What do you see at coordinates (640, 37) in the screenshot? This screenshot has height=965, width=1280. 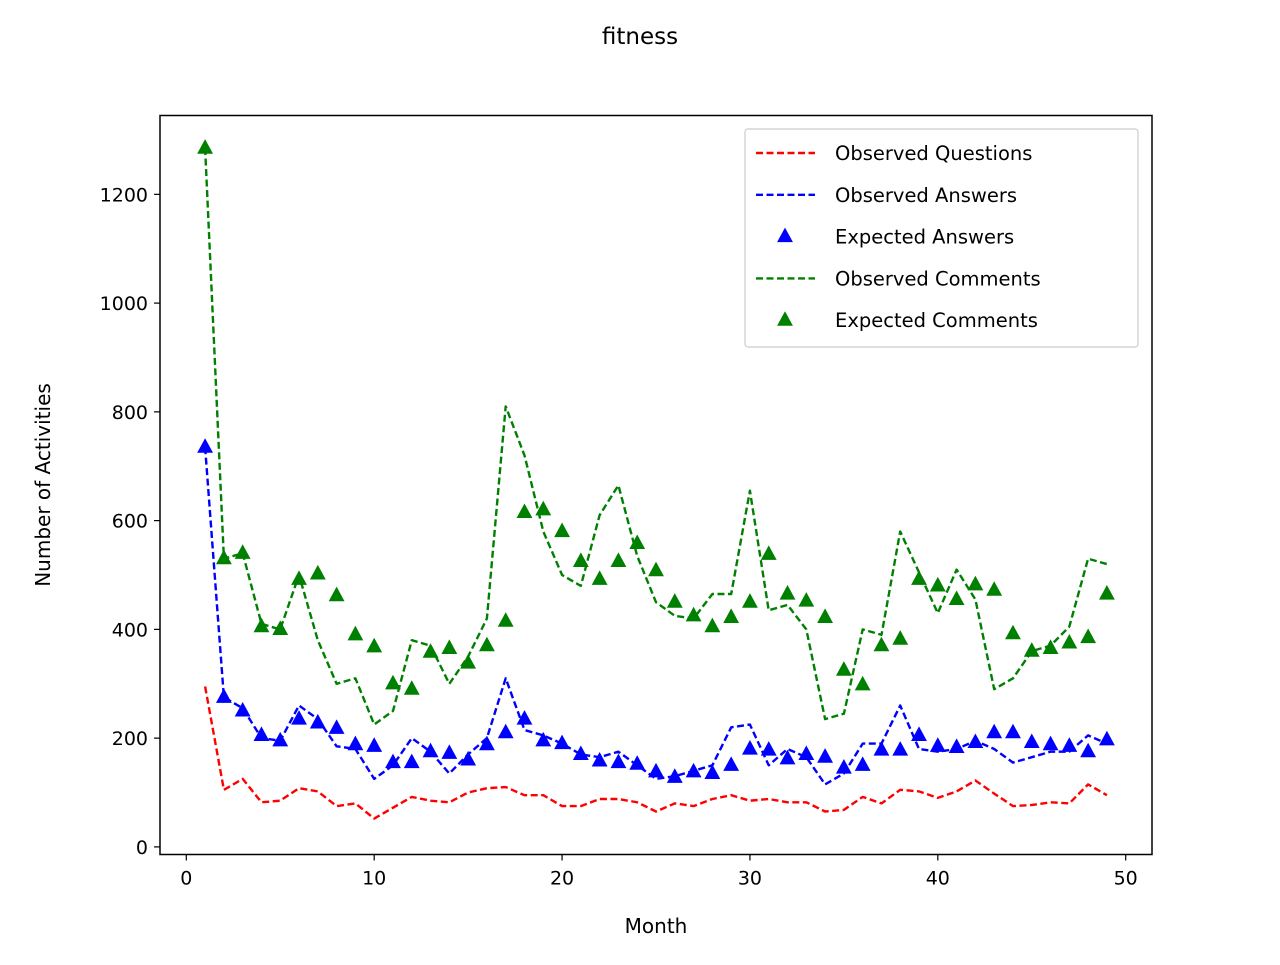 I see `chart-title: fitness` at bounding box center [640, 37].